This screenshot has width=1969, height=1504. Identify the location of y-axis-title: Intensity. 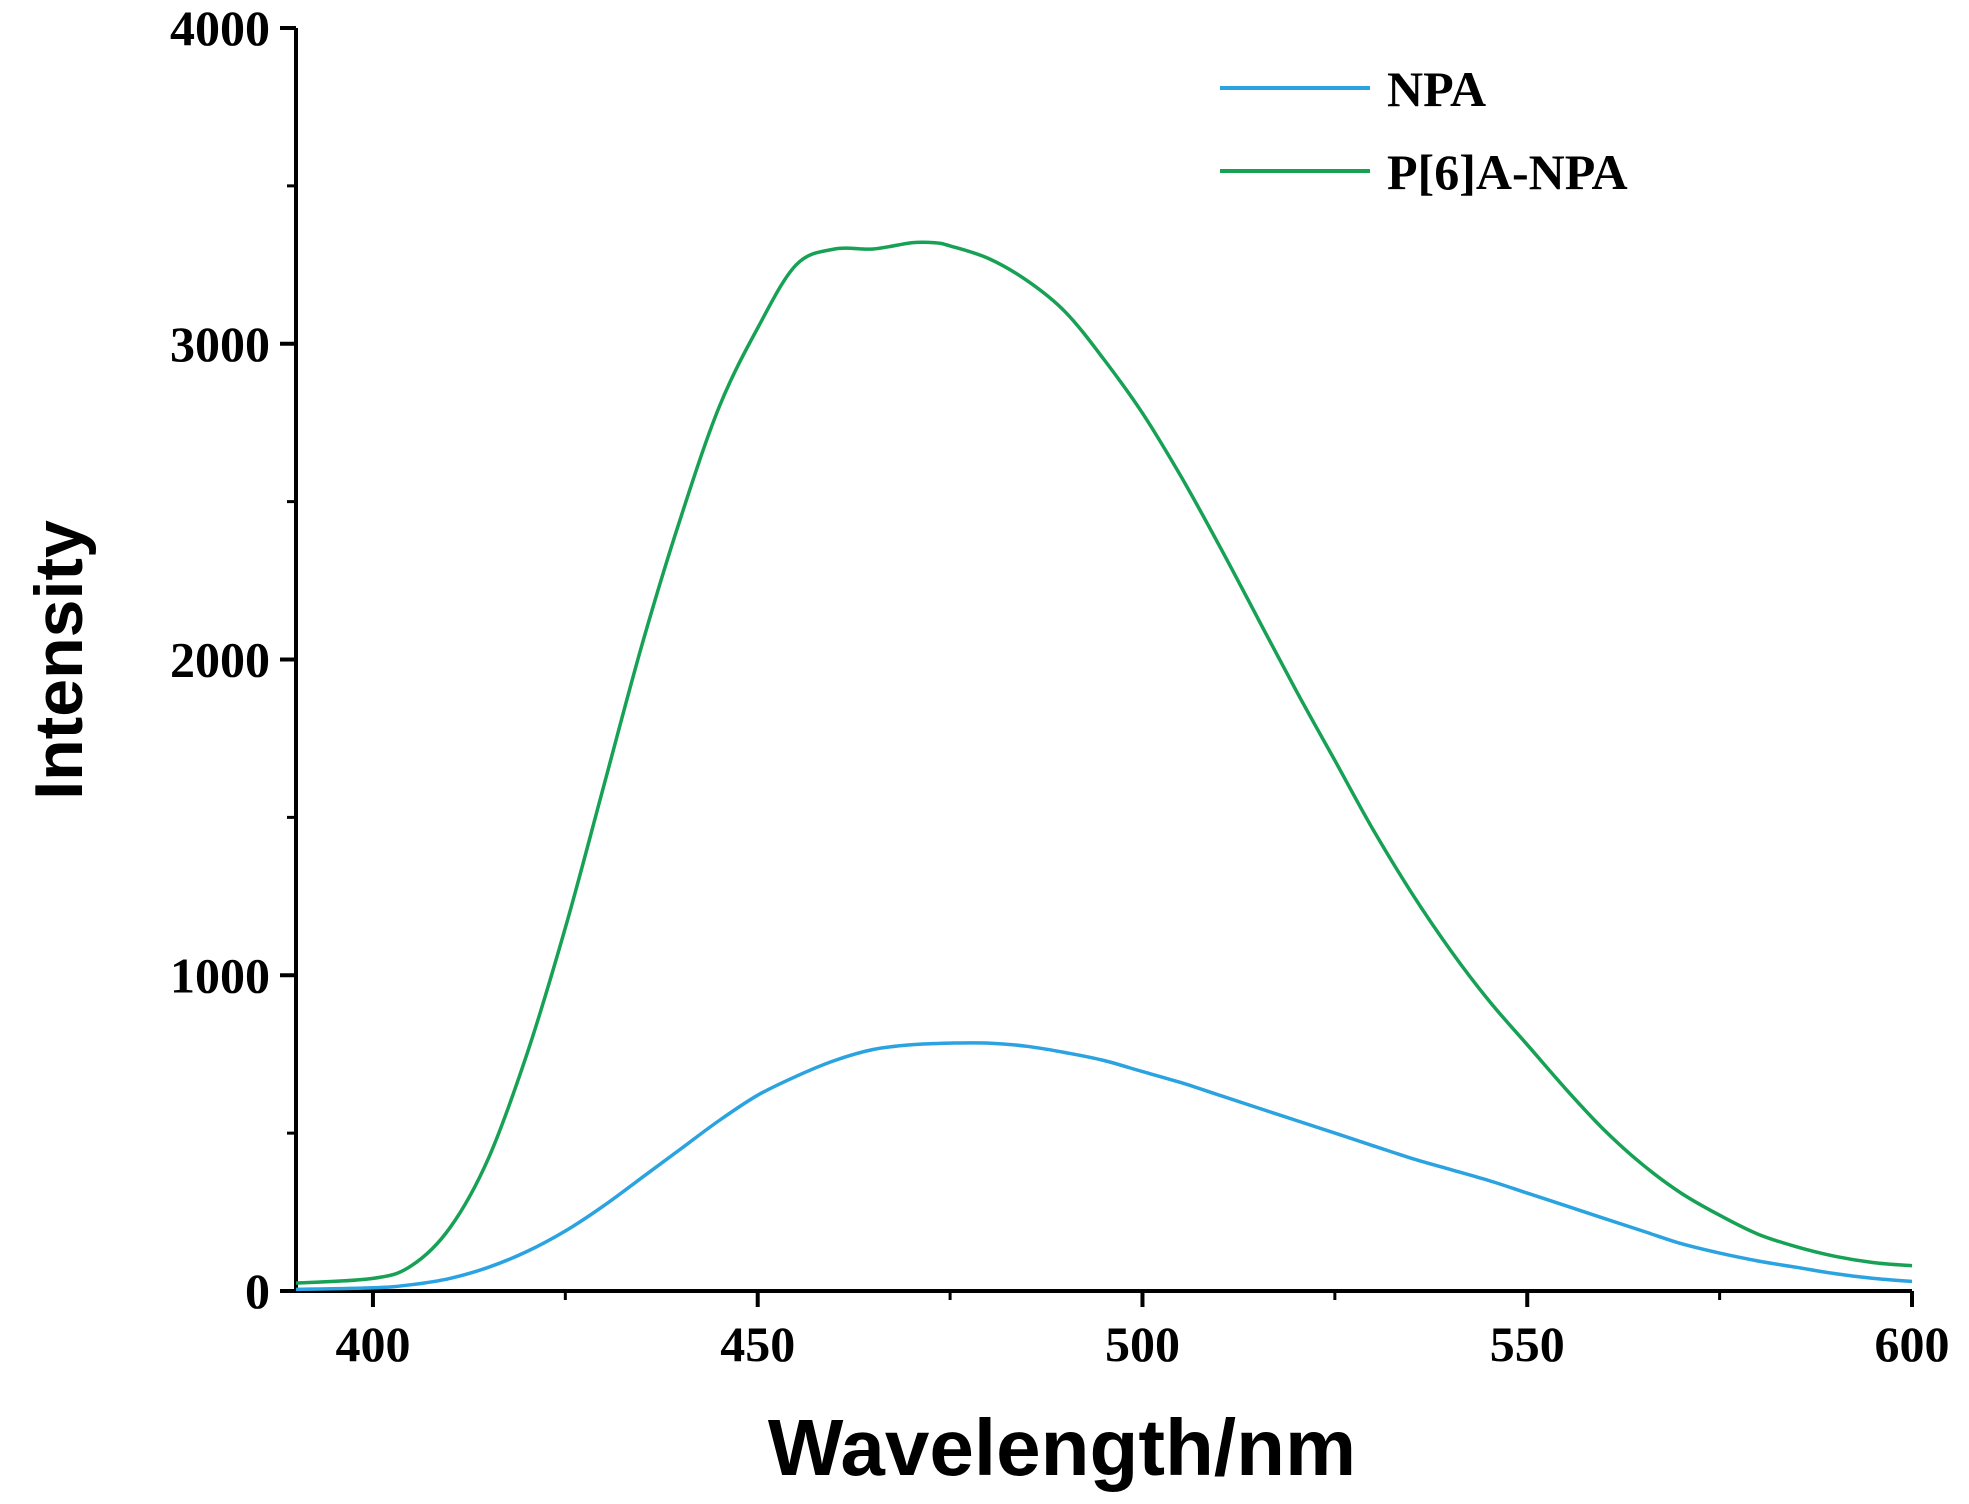
(59, 660).